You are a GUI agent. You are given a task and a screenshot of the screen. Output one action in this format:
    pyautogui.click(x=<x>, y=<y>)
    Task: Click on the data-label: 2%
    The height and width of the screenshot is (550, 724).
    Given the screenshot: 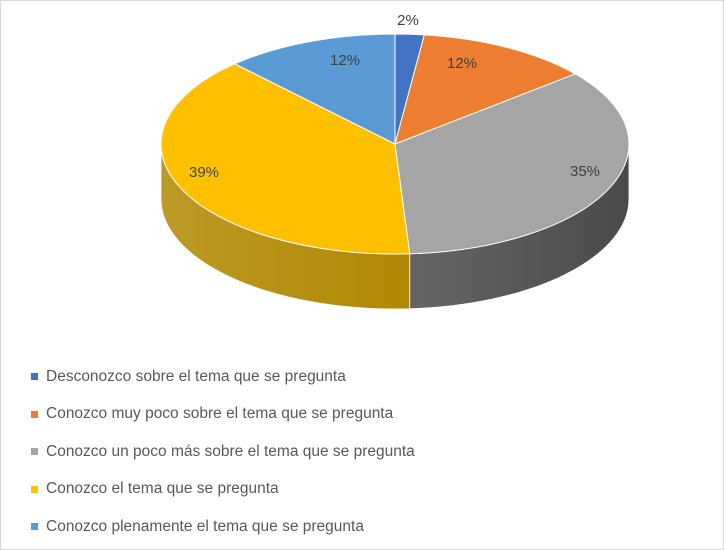 What is the action you would take?
    pyautogui.click(x=408, y=20)
    